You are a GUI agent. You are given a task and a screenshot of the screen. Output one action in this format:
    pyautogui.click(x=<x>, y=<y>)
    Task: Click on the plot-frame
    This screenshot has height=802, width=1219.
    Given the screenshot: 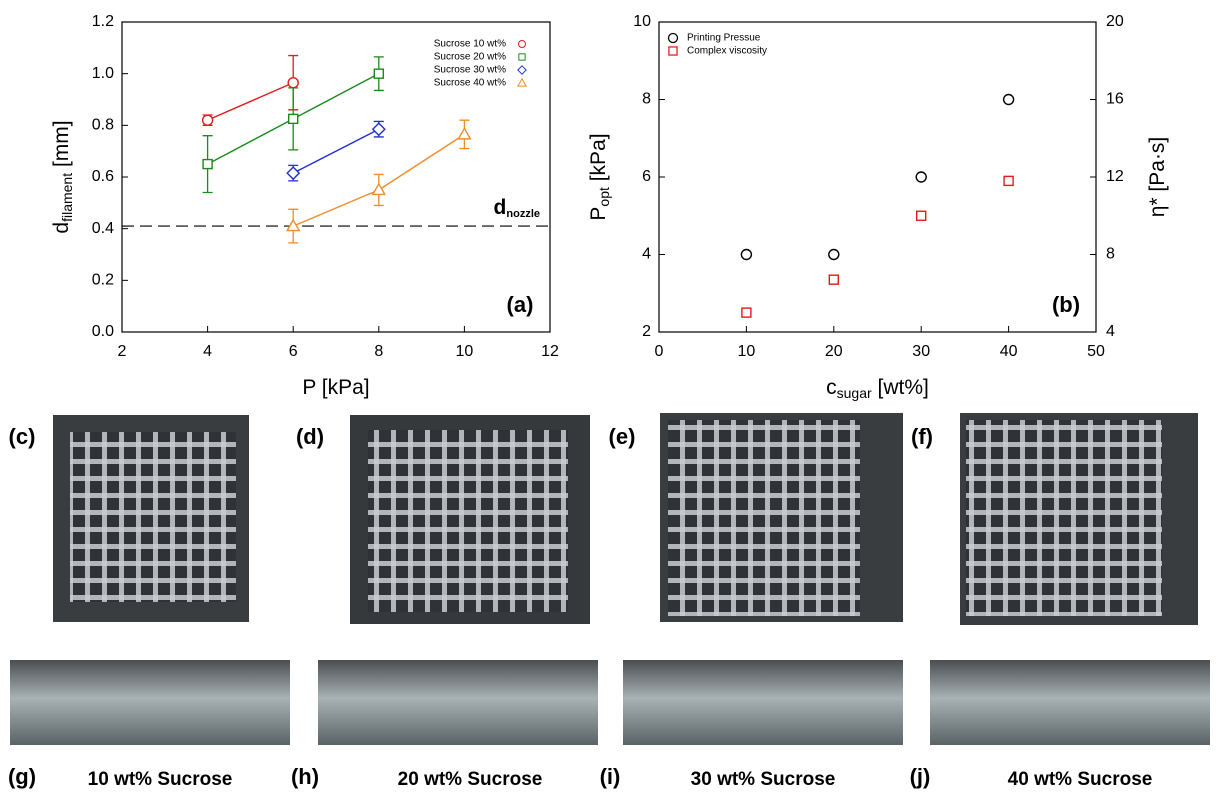 What is the action you would take?
    pyautogui.click(x=877, y=177)
    